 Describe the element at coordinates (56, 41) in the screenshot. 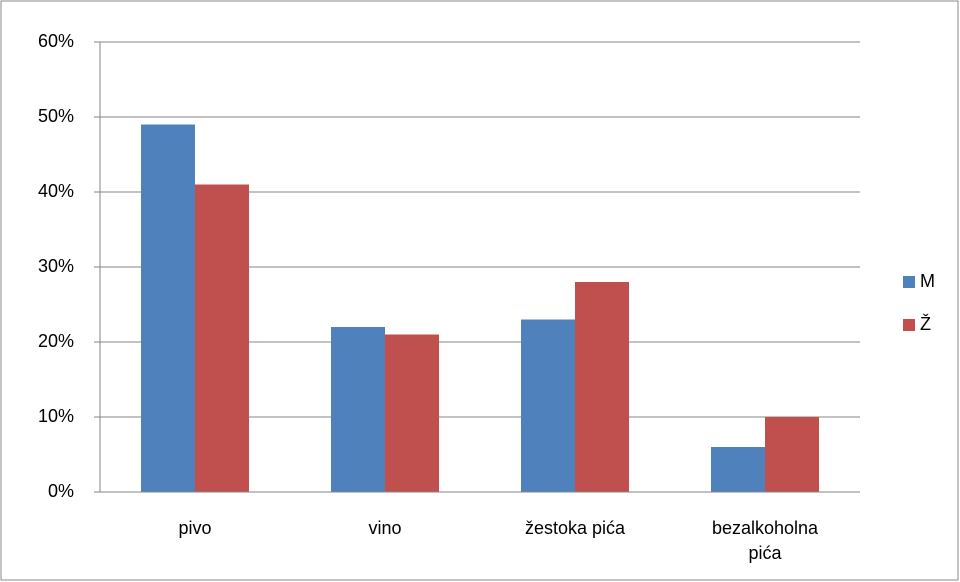

I see `y-tick-label: 60%` at that location.